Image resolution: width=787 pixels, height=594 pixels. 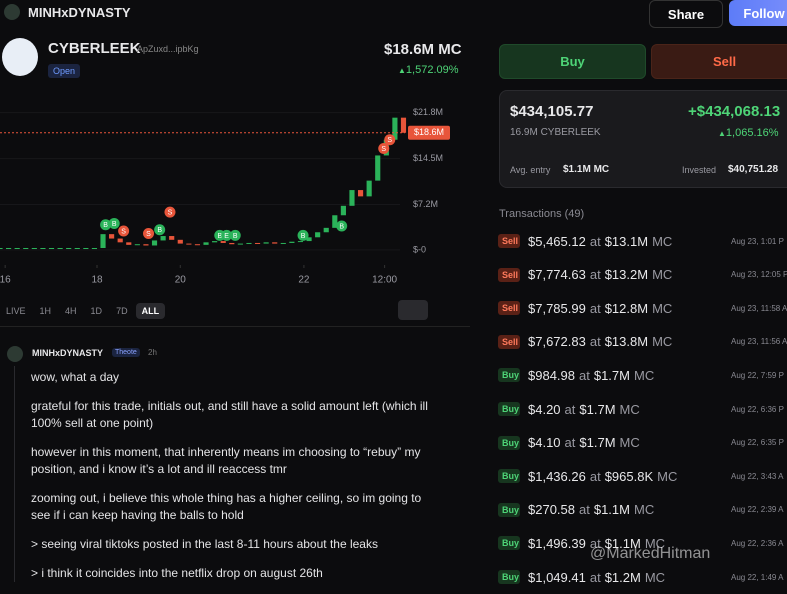 What do you see at coordinates (509, 241) in the screenshot?
I see `side-badge: Sell` at bounding box center [509, 241].